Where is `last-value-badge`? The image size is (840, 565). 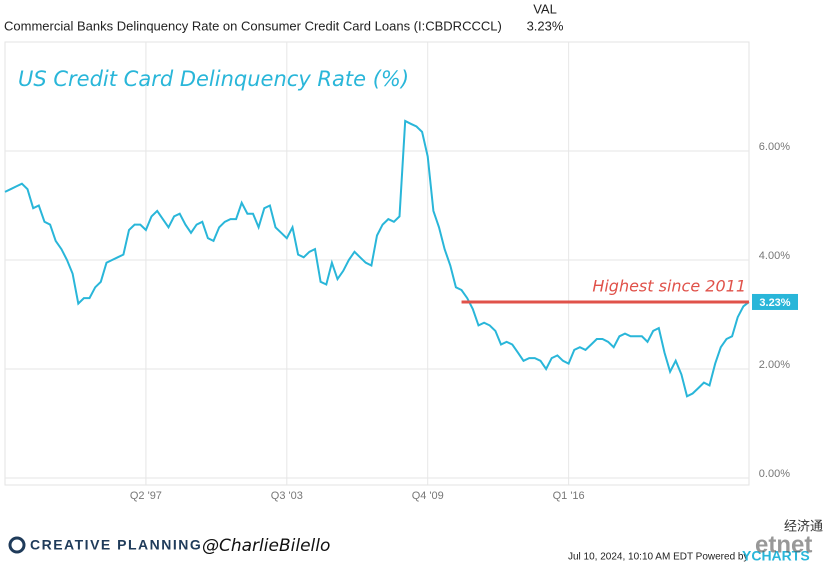 last-value-badge is located at coordinates (775, 301).